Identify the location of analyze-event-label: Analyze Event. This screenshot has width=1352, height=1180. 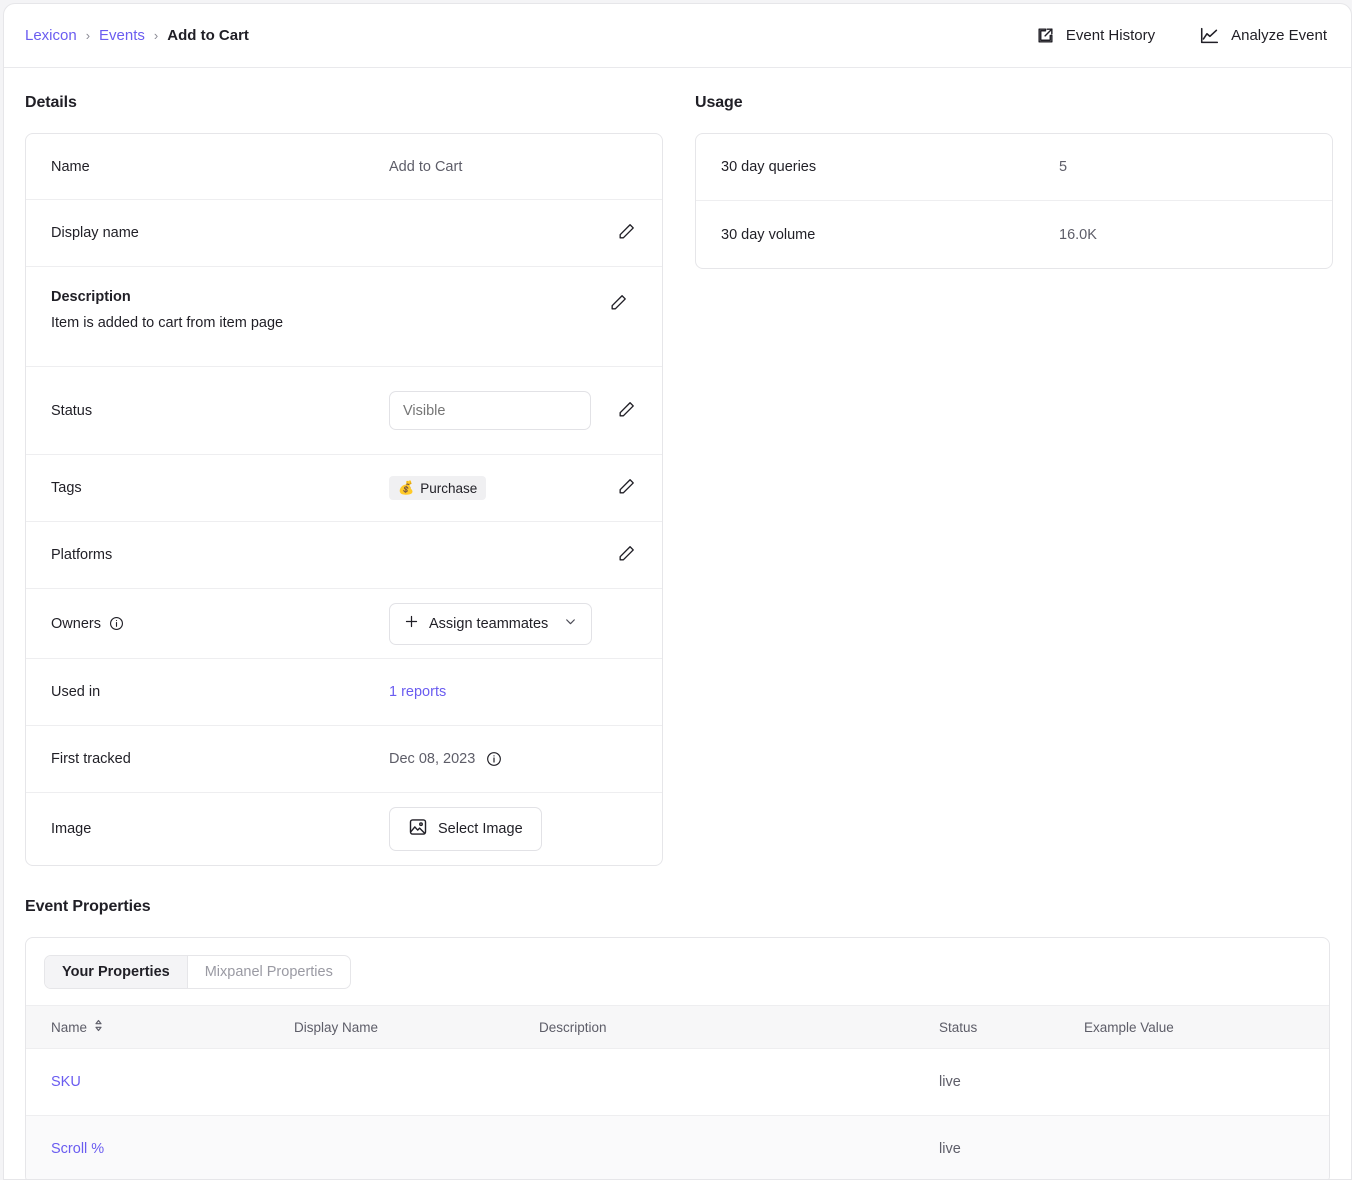
(1279, 35).